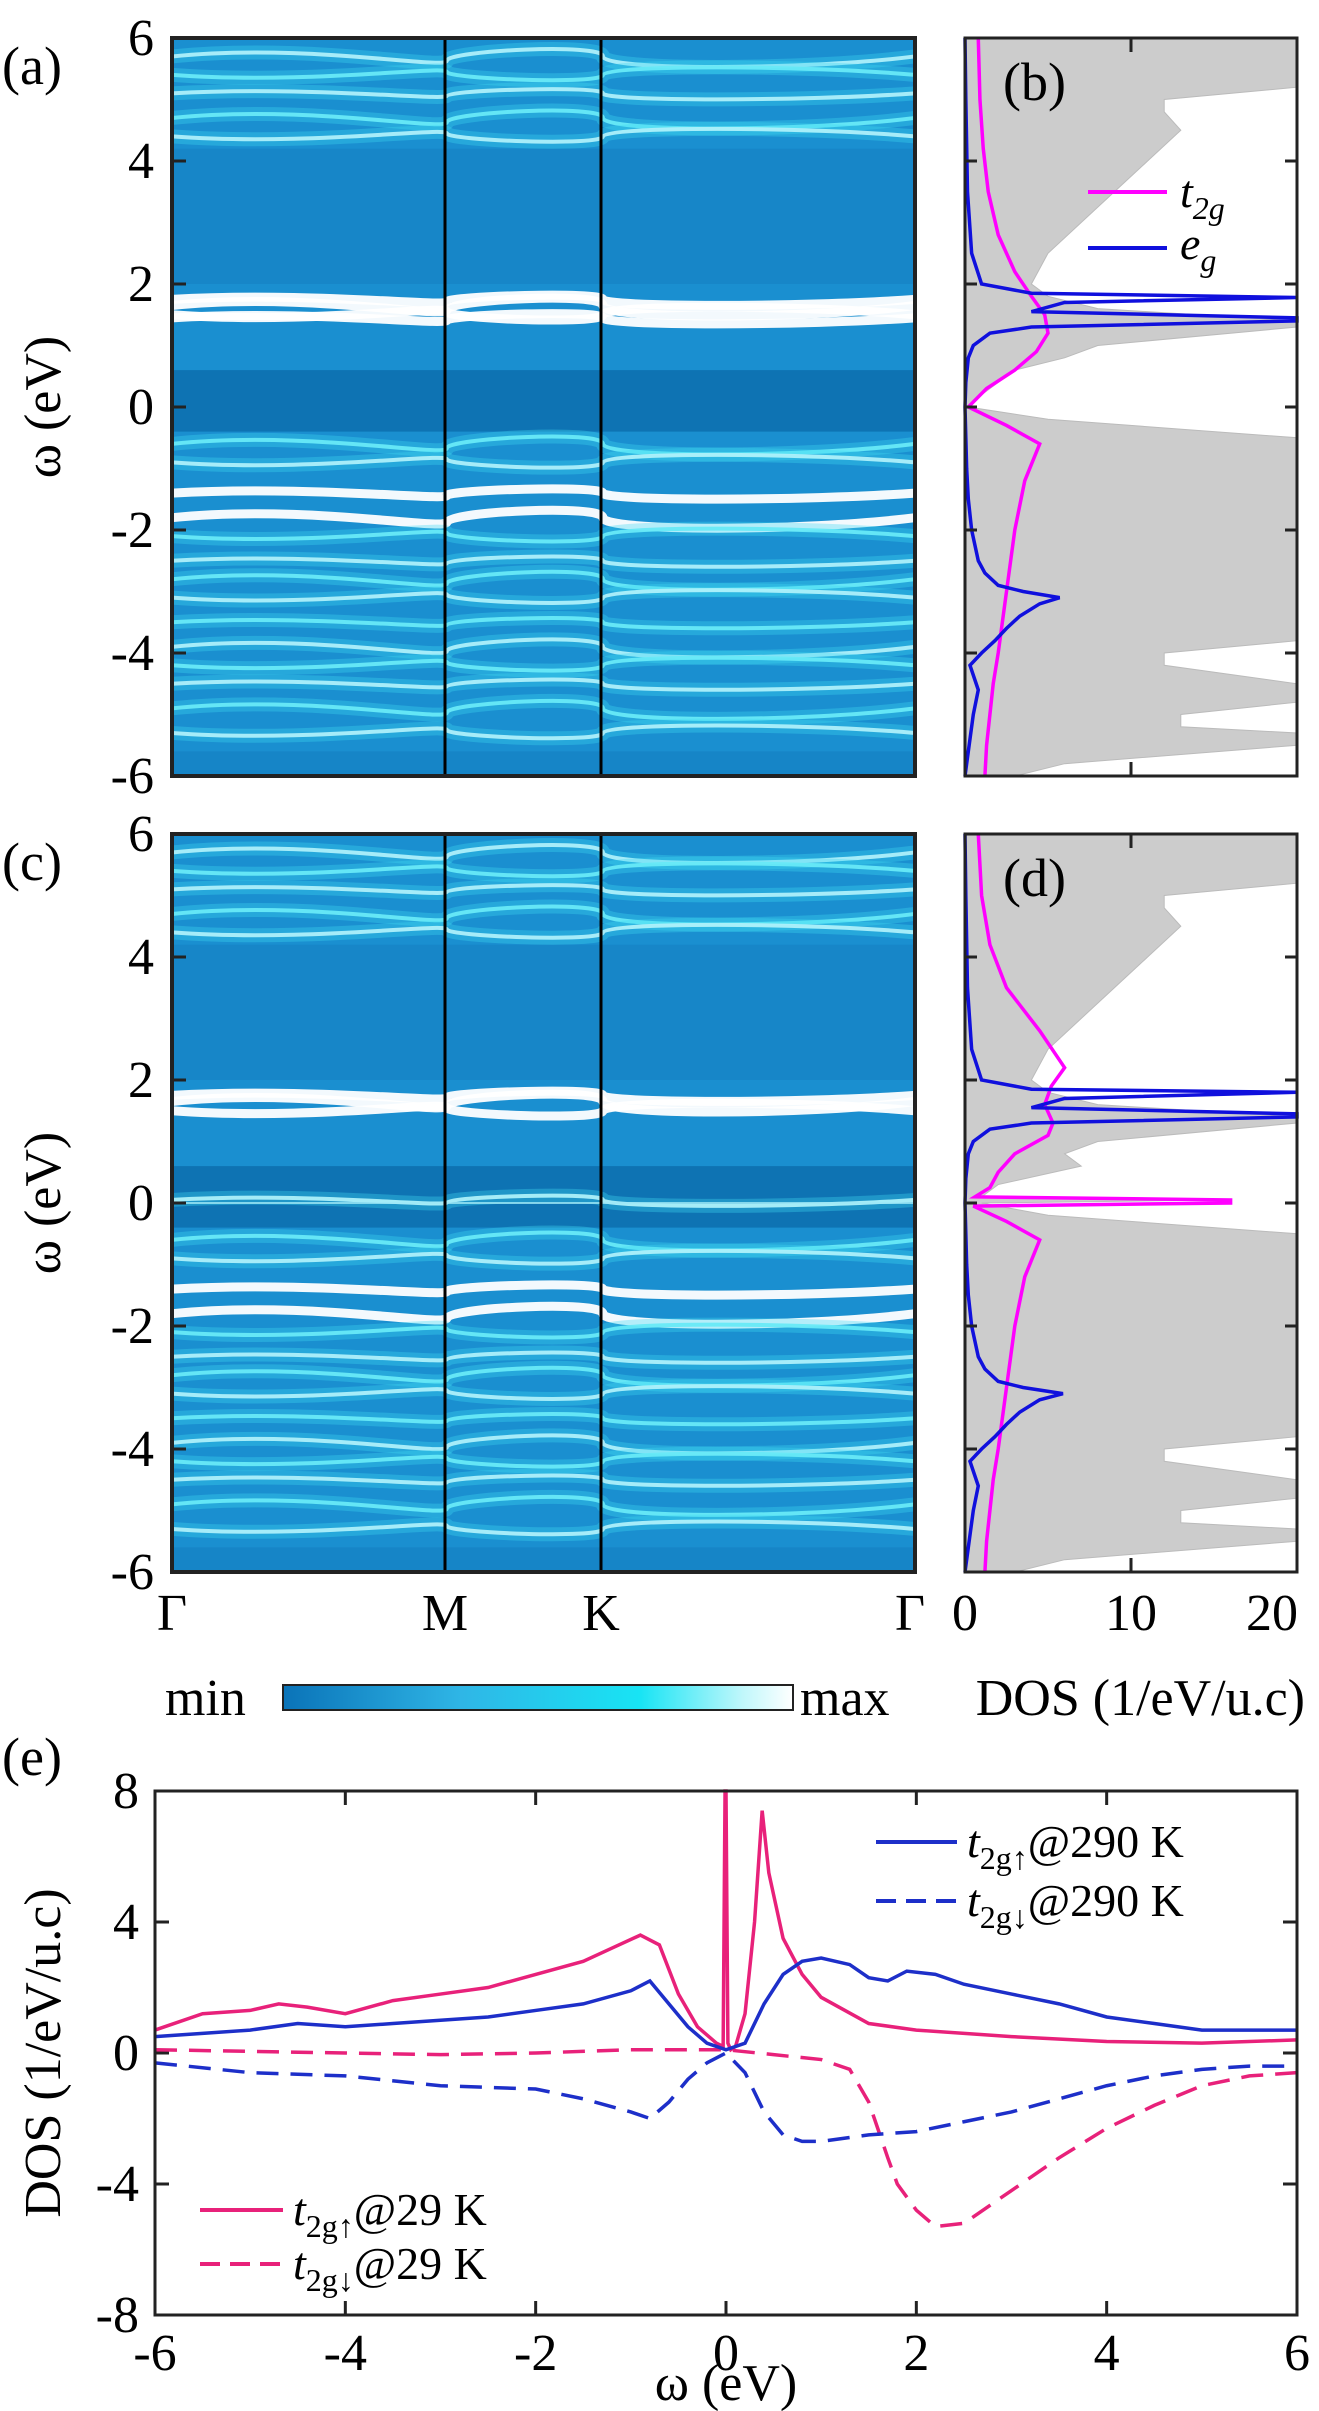  I want to click on x-tick-label: 4, so click(1107, 2353).